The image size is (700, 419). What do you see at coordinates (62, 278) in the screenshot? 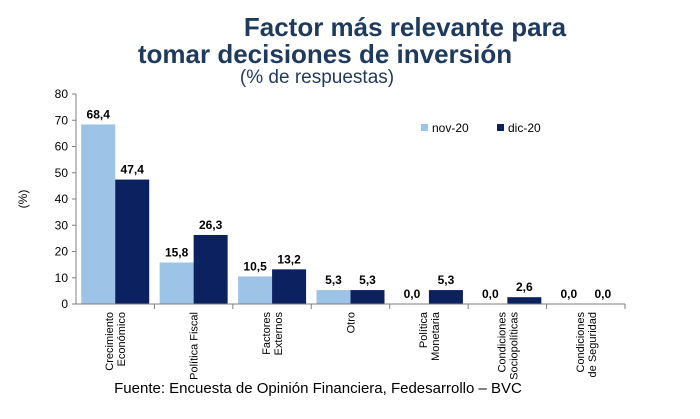
I see `y-tick-label: 10` at bounding box center [62, 278].